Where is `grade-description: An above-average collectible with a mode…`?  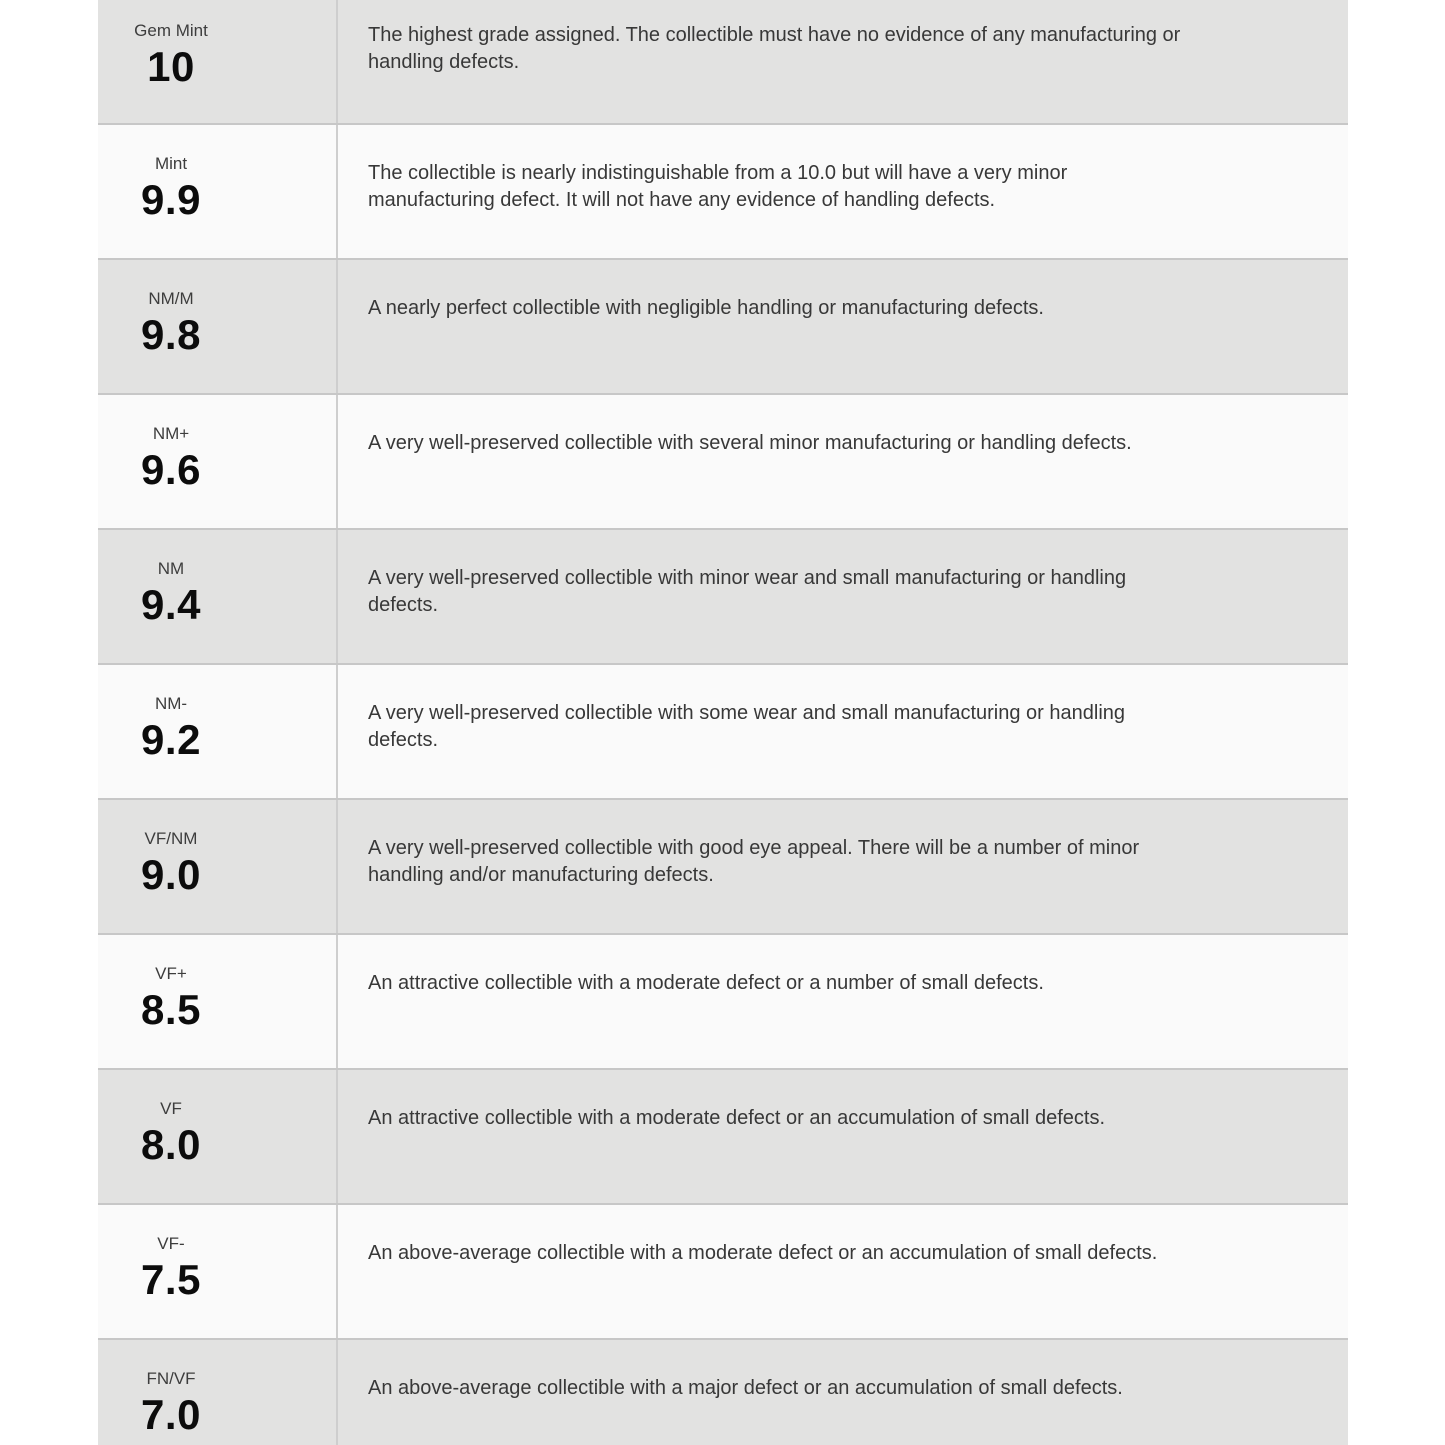 grade-description: An above-average collectible with a mode… is located at coordinates (842, 1271).